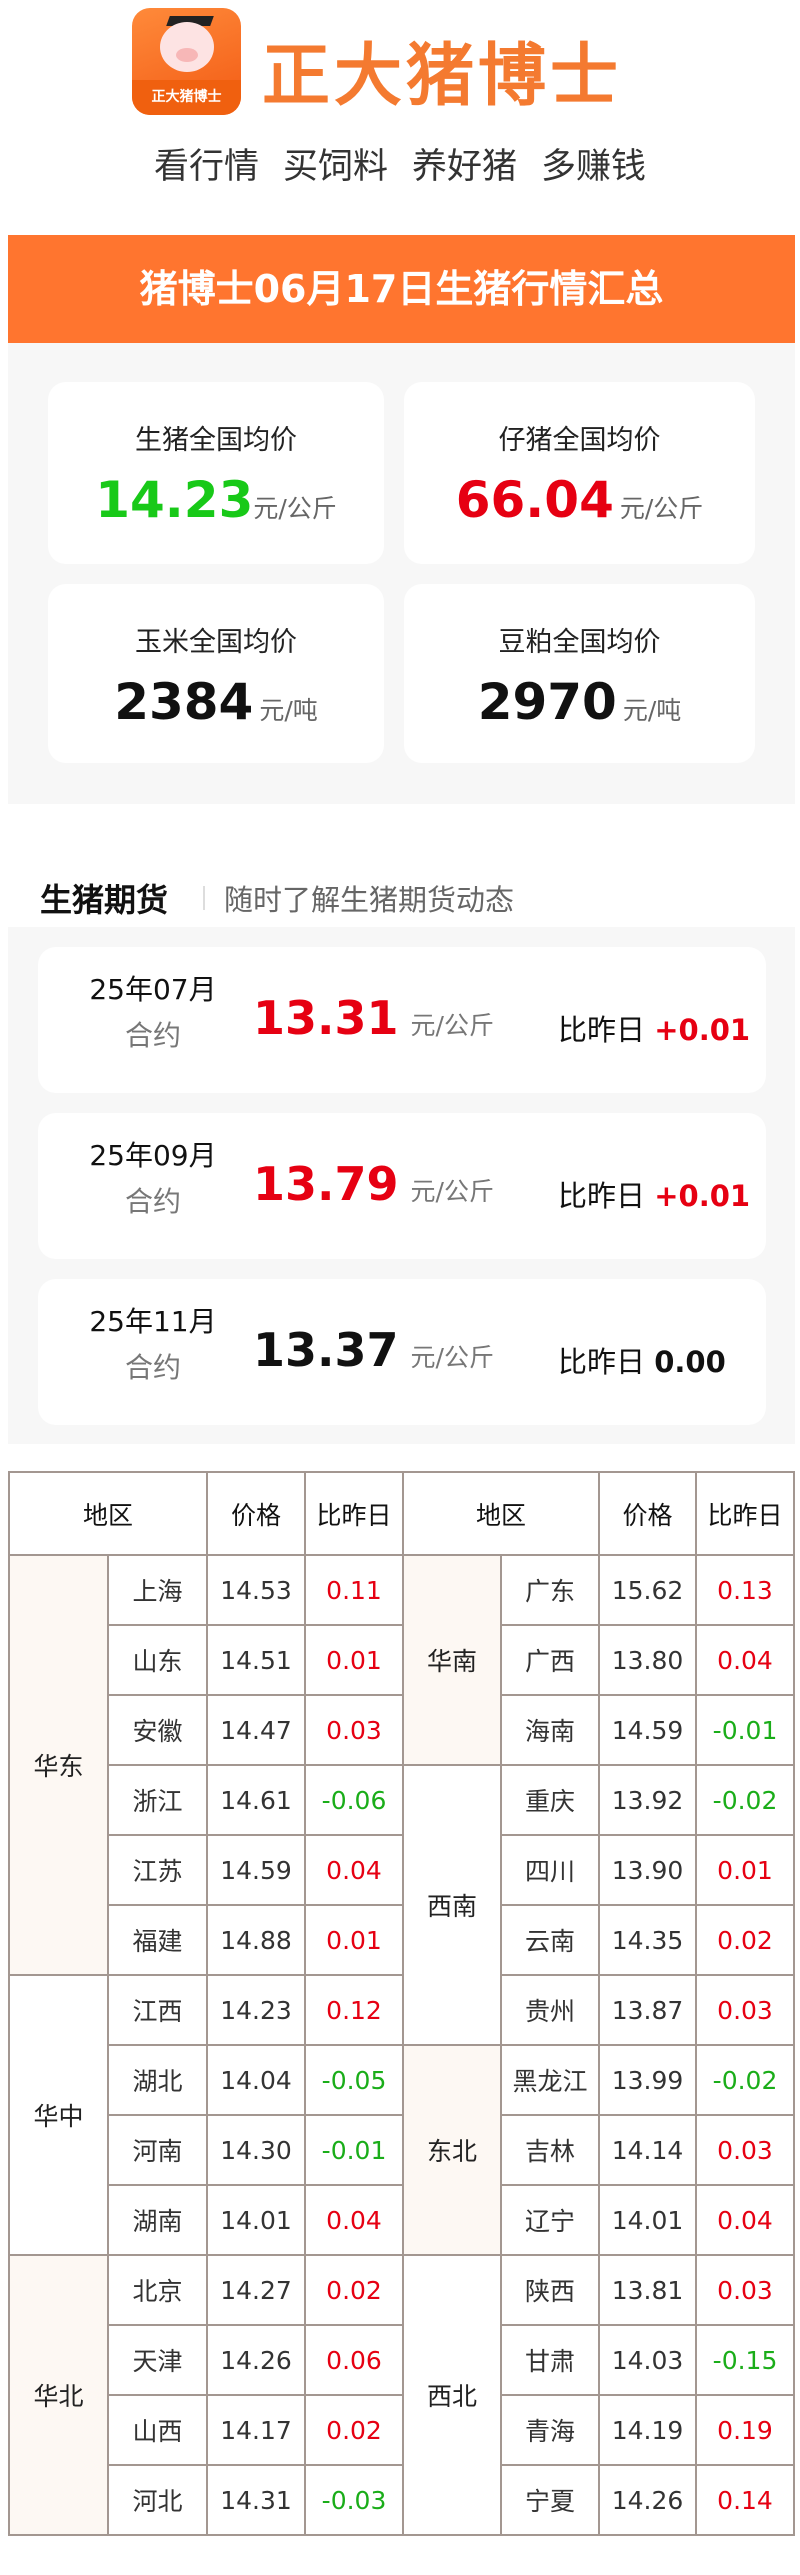 The height and width of the screenshot is (2575, 800). I want to click on region-group: 西北, so click(452, 2395).